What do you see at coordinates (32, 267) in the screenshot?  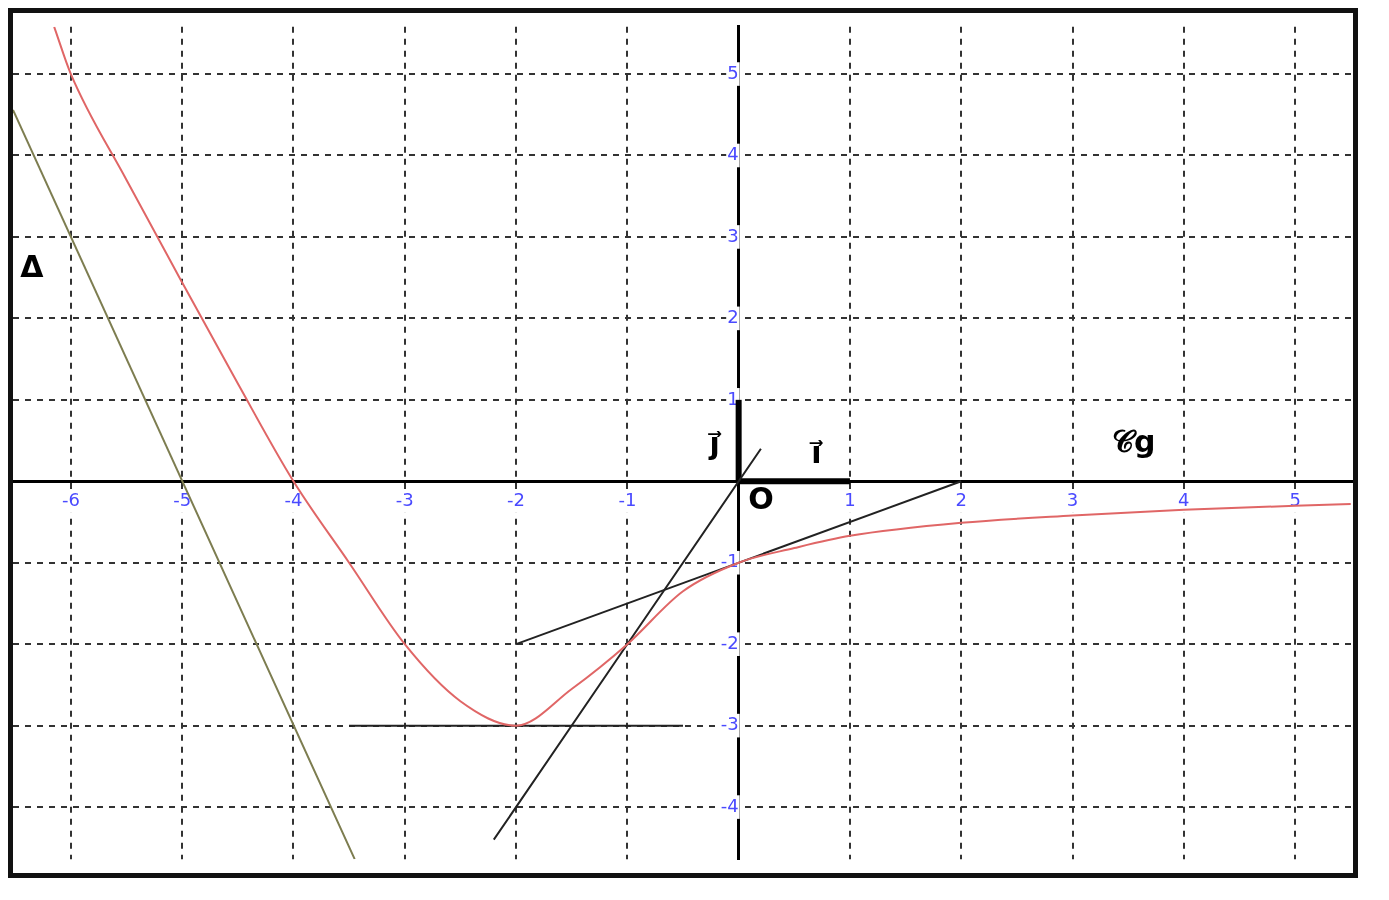 I see `annotation: Δ` at bounding box center [32, 267].